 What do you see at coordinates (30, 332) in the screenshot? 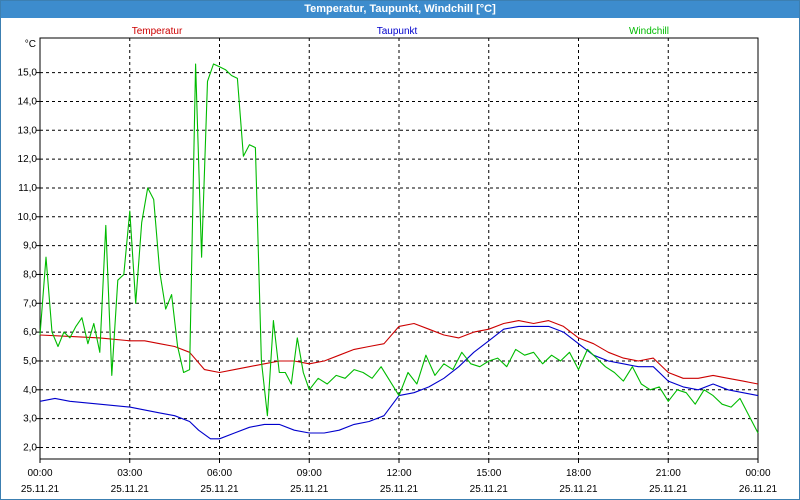
I see `y-tick-label: 6,0` at bounding box center [30, 332].